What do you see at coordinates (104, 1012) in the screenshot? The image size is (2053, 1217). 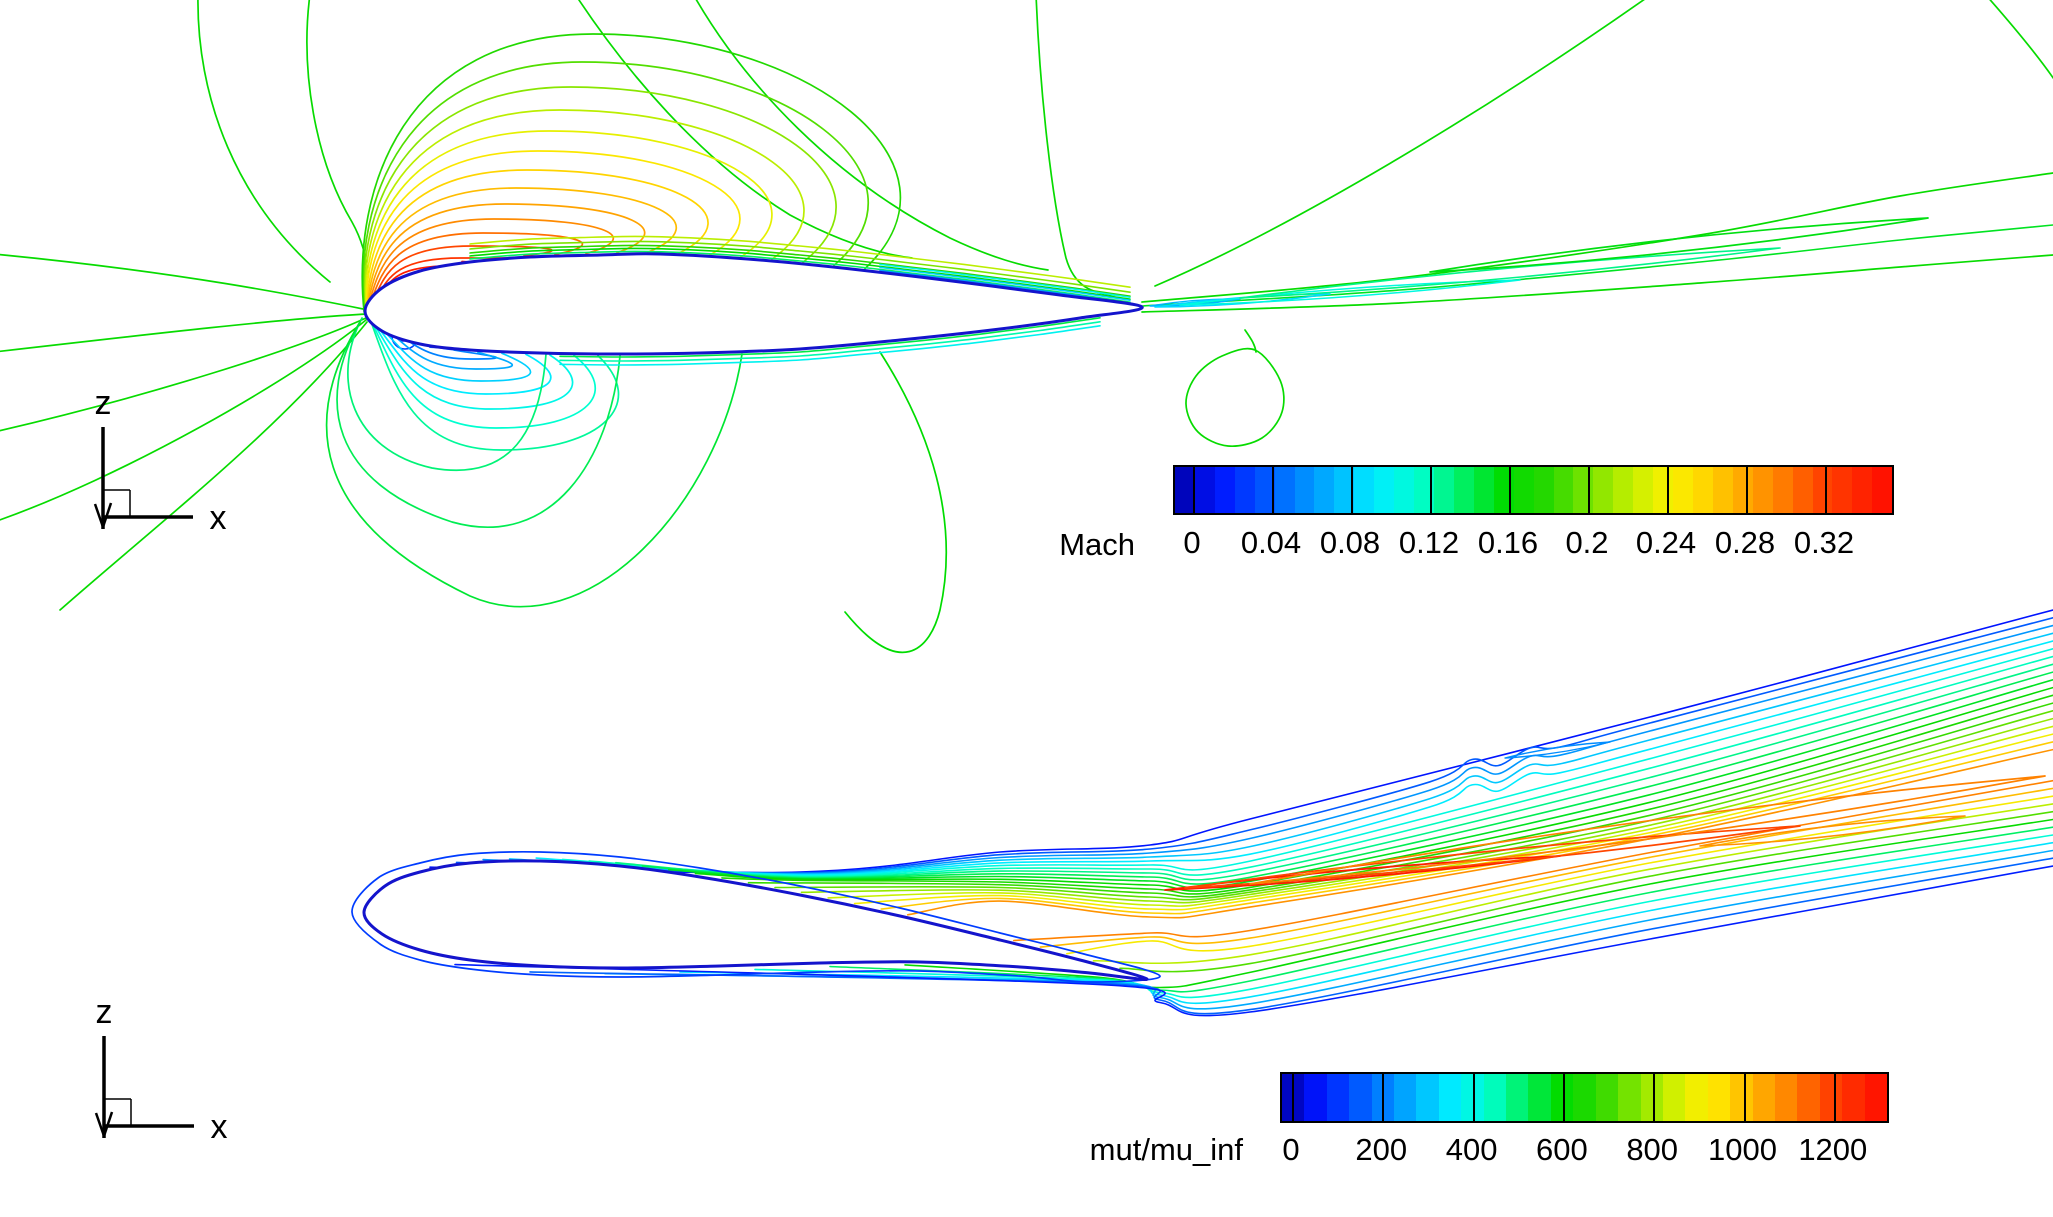 I see `axis-label-z: z` at bounding box center [104, 1012].